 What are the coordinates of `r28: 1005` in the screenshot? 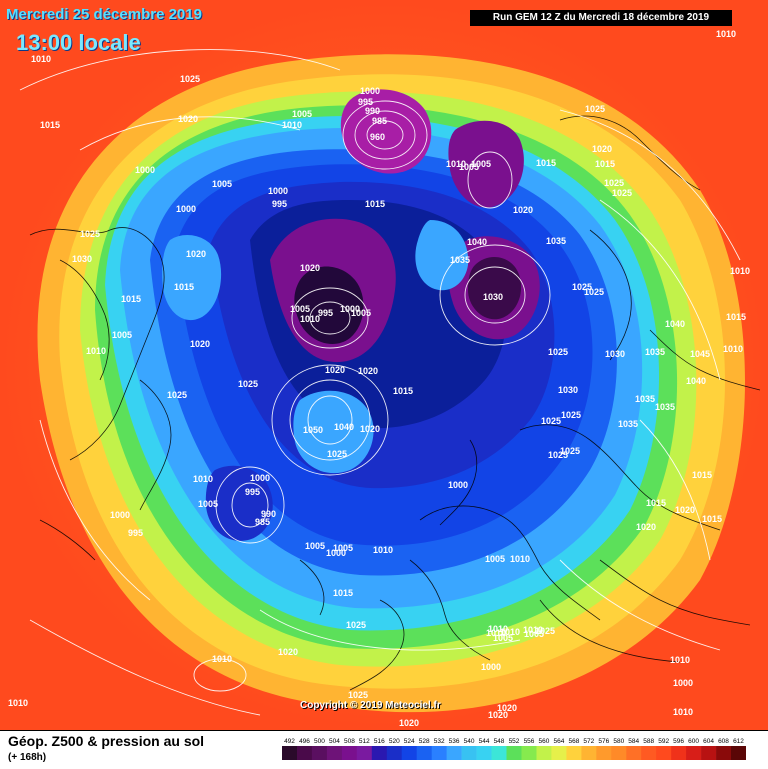 It's located at (122, 335).